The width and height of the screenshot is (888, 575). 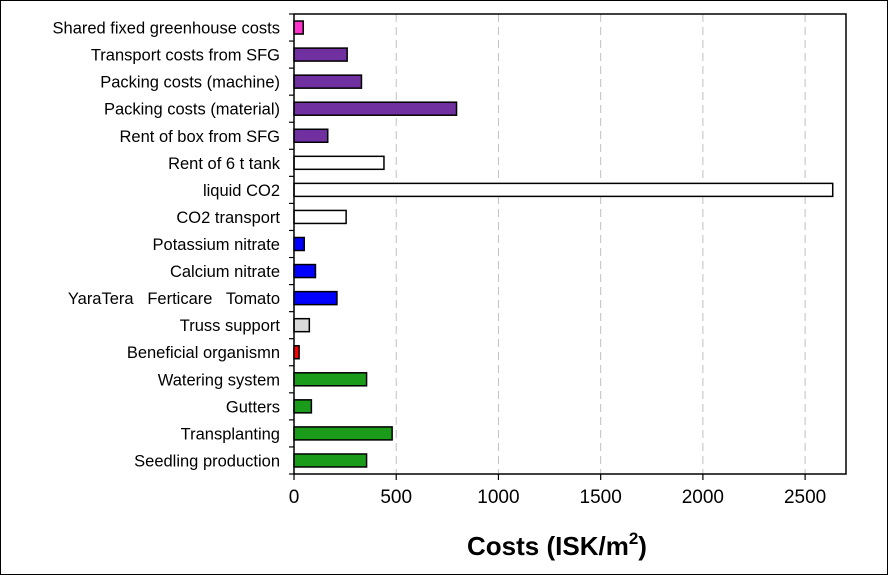 I want to click on category-label-7: CO2 transport, so click(x=228, y=218).